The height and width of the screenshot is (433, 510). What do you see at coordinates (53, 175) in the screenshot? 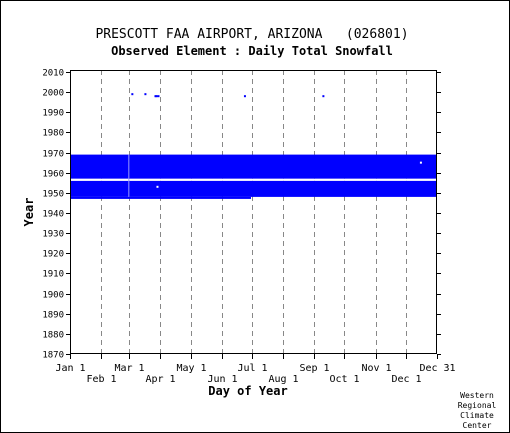
I see `y-tick-label-1960: 1960` at bounding box center [53, 175].